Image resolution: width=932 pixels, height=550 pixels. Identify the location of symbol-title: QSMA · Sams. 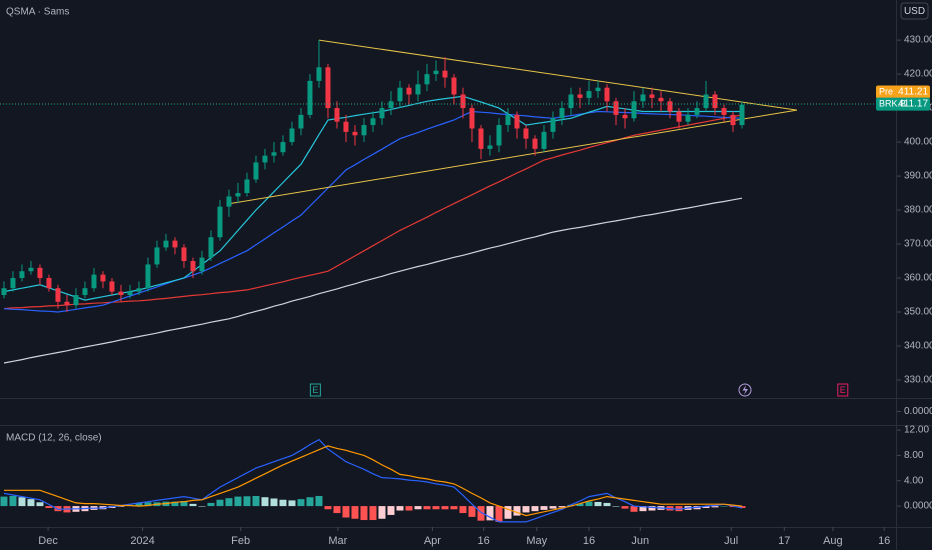
(37, 12).